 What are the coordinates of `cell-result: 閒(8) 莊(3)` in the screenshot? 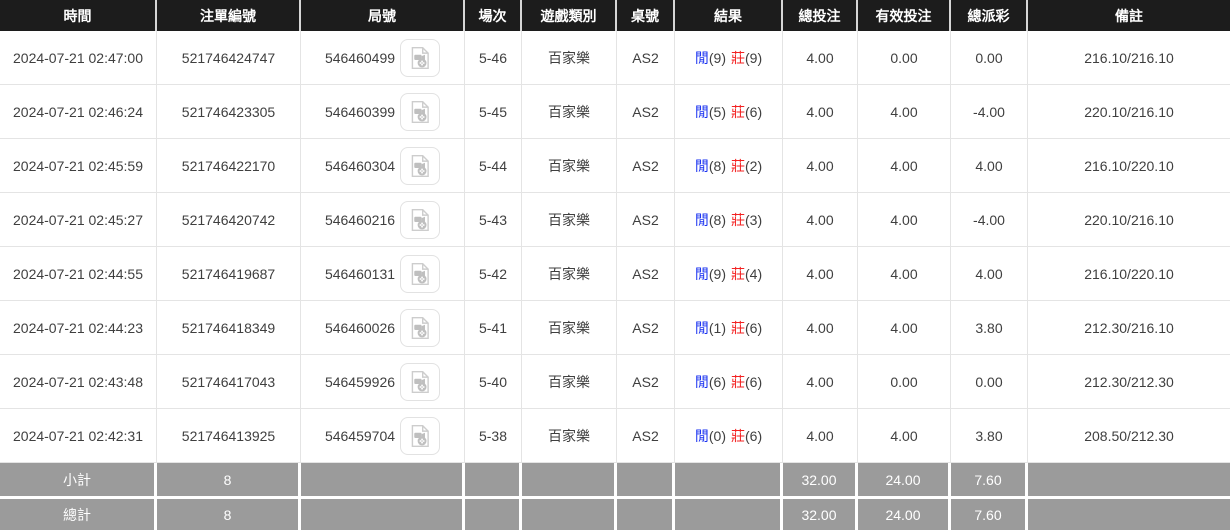 It's located at (729, 220).